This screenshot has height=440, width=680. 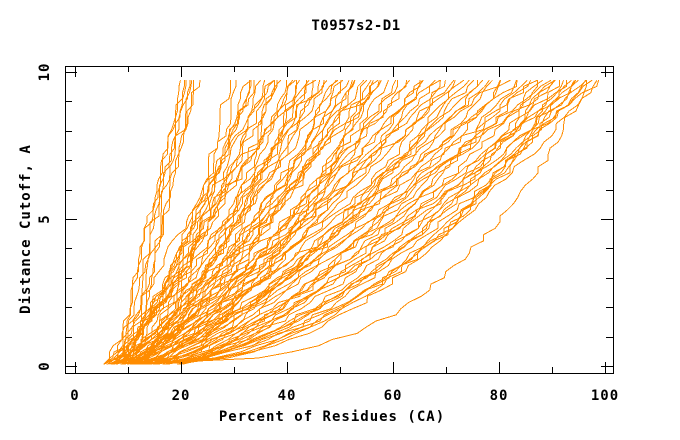 What do you see at coordinates (499, 396) in the screenshot?
I see `x-tick-label: 80` at bounding box center [499, 396].